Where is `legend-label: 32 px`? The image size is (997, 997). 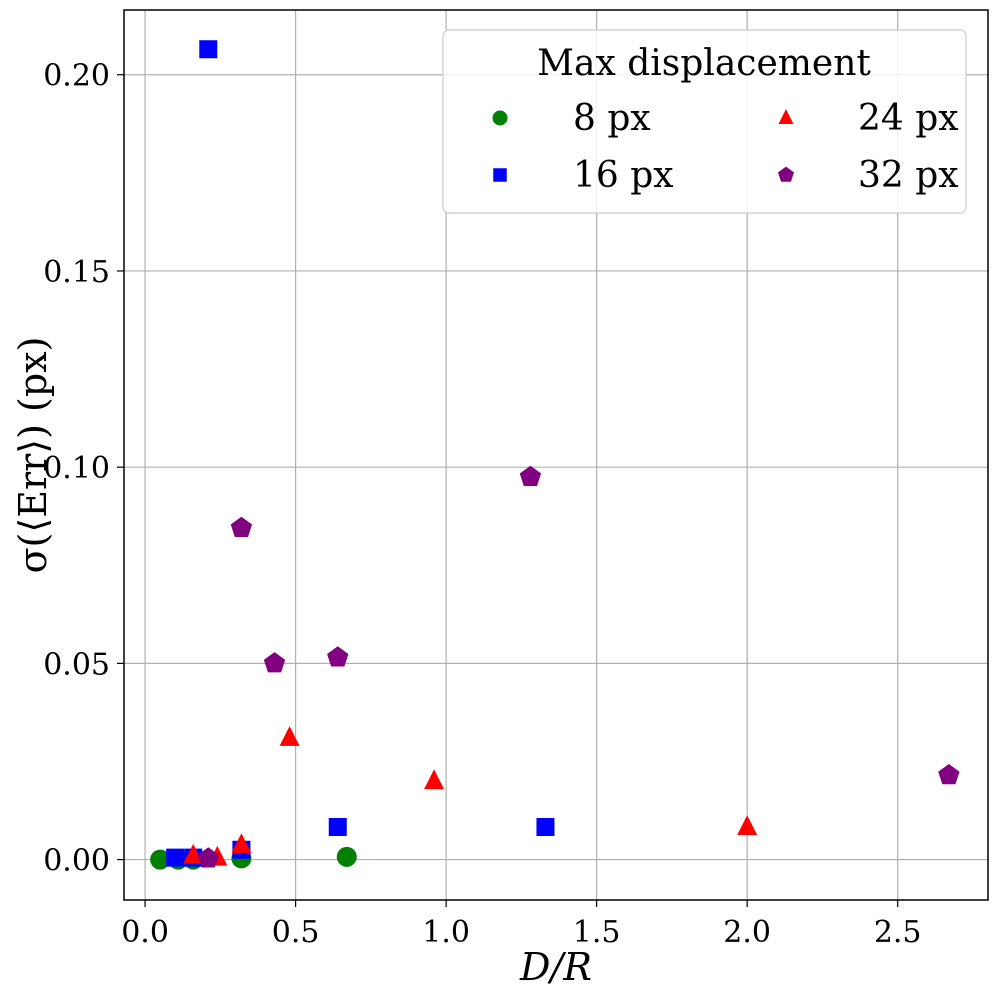 legend-label: 32 px is located at coordinates (908, 175).